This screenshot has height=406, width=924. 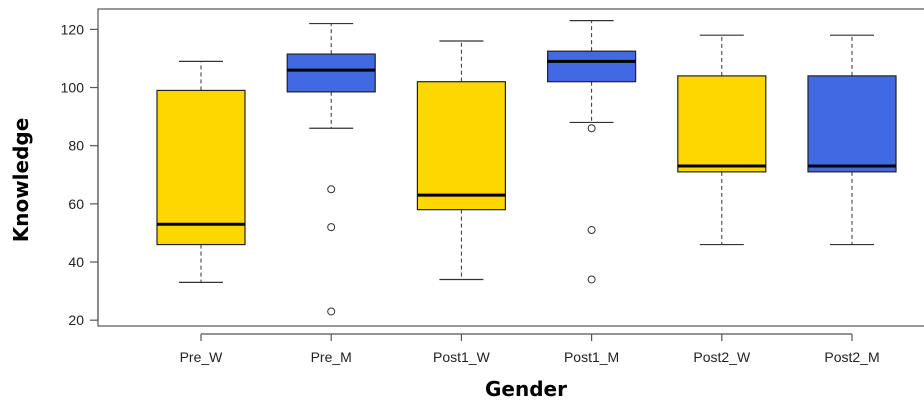 What do you see at coordinates (76, 262) in the screenshot?
I see `y-tick-label: 40` at bounding box center [76, 262].